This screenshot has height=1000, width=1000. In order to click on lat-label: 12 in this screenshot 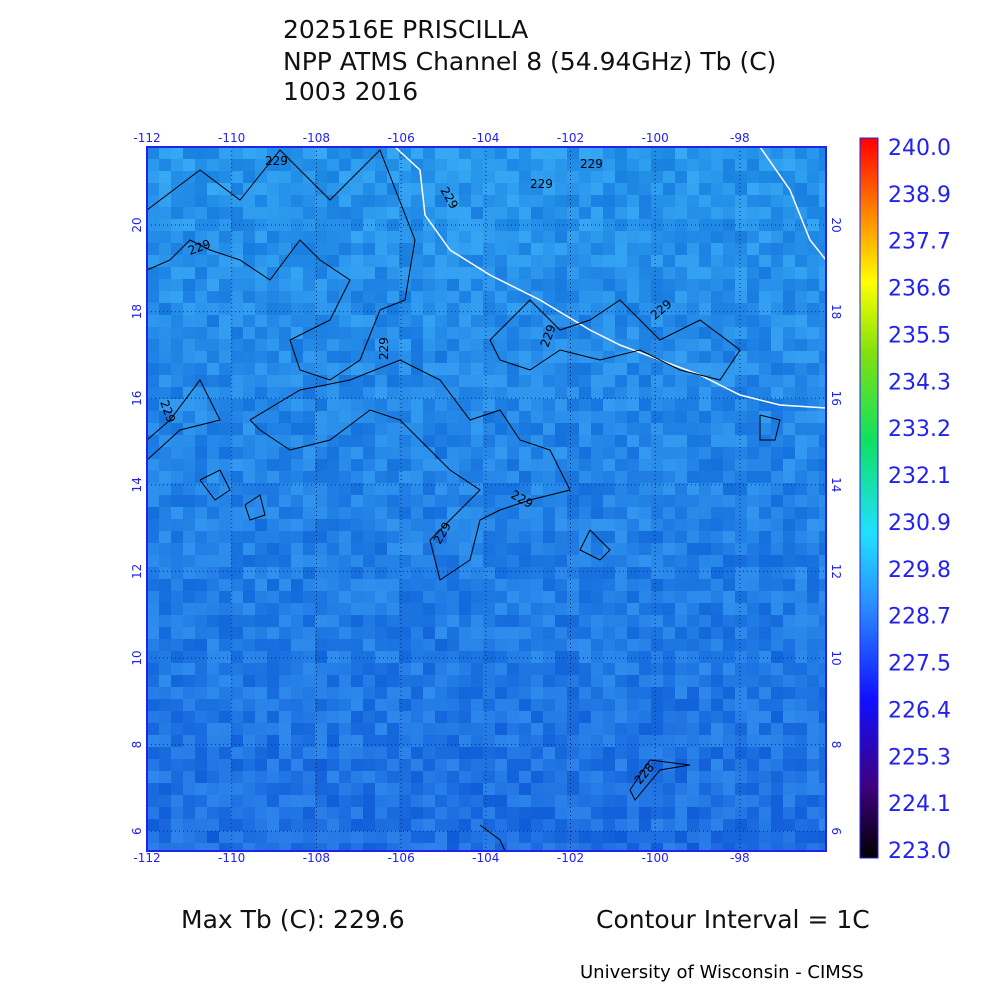, I will do `click(836, 571)`.